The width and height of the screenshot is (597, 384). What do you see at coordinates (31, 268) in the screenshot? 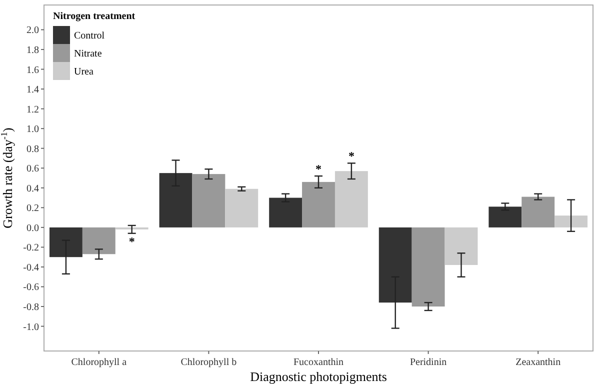
I see `y-tick-label: -0.4` at bounding box center [31, 268].